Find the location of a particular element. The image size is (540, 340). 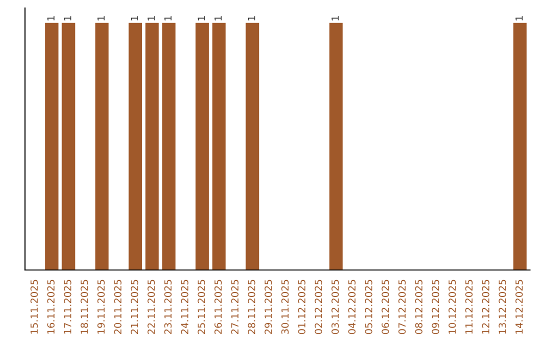

x-tick-label: 18.11.2025 is located at coordinates (84, 307).